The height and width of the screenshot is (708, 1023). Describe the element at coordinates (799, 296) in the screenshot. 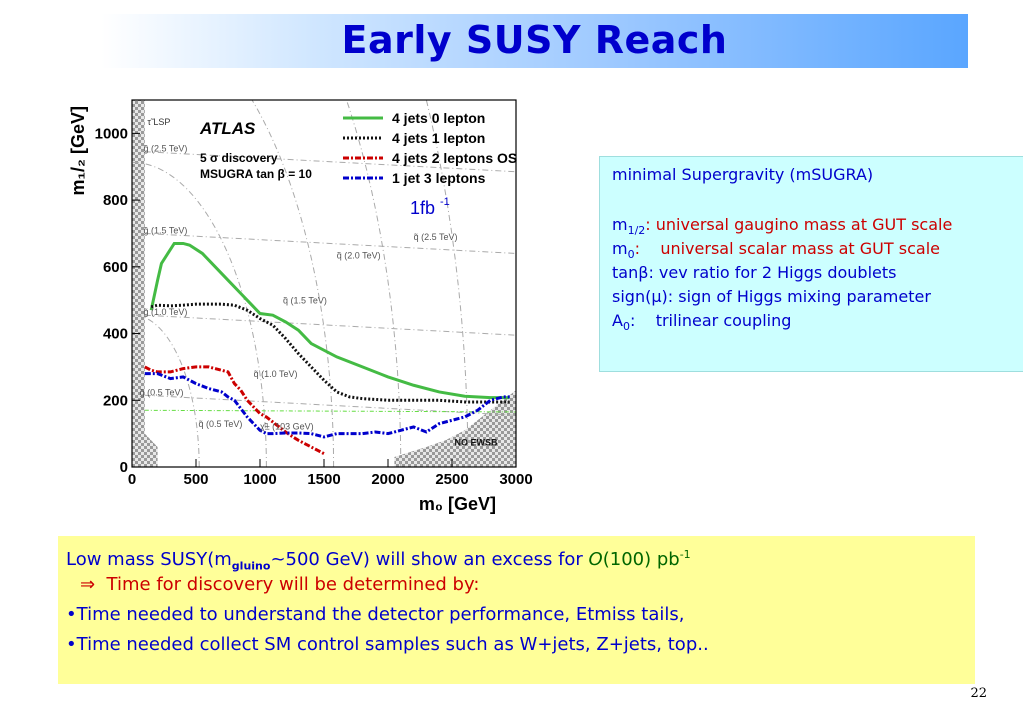

I see `info-desc: : sign of Higgs mixing parameter` at that location.